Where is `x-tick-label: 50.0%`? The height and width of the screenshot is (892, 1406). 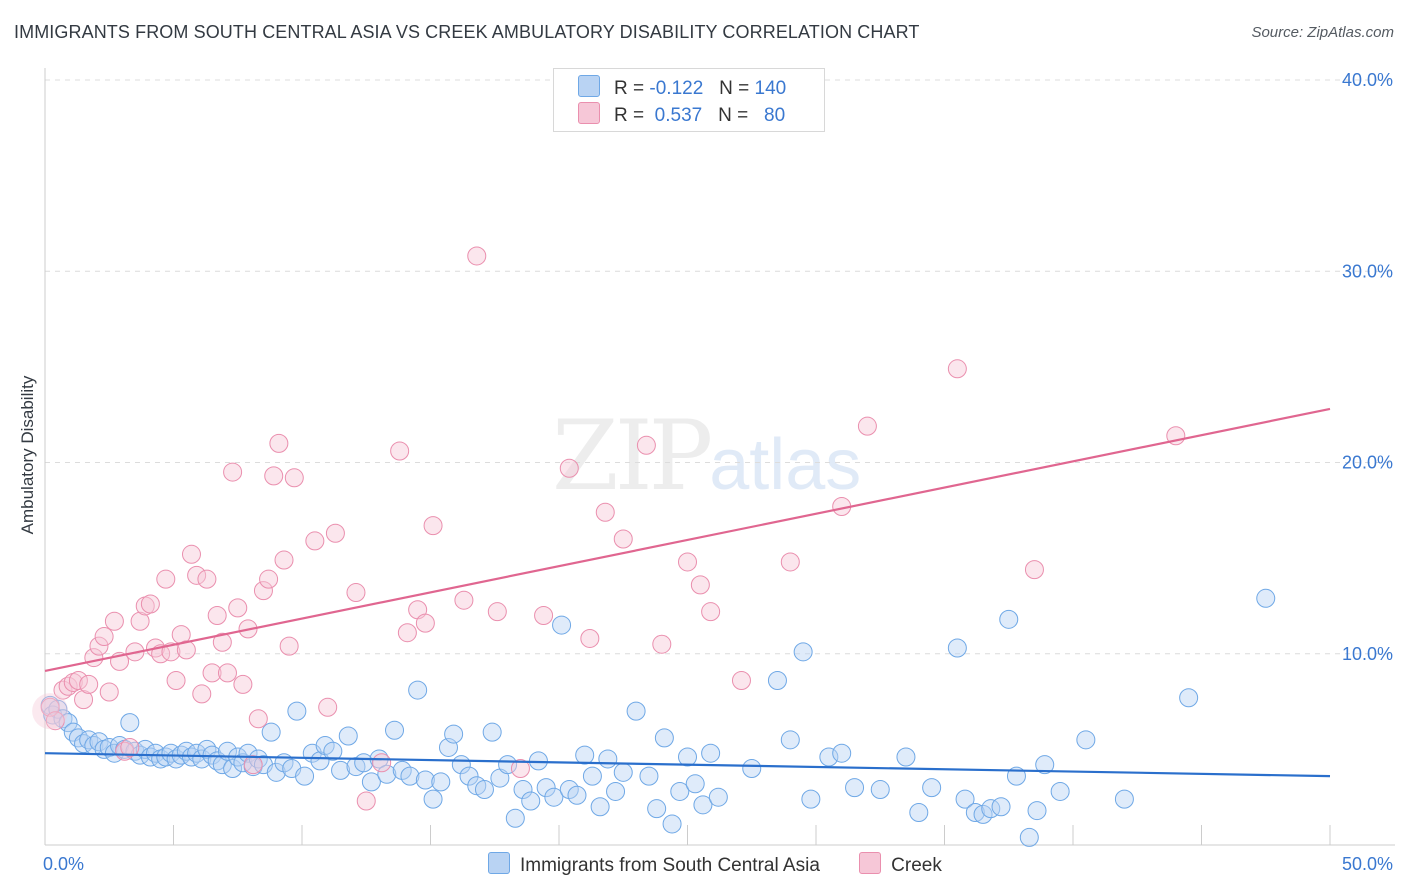 x-tick-label: 50.0% is located at coordinates (1367, 864).